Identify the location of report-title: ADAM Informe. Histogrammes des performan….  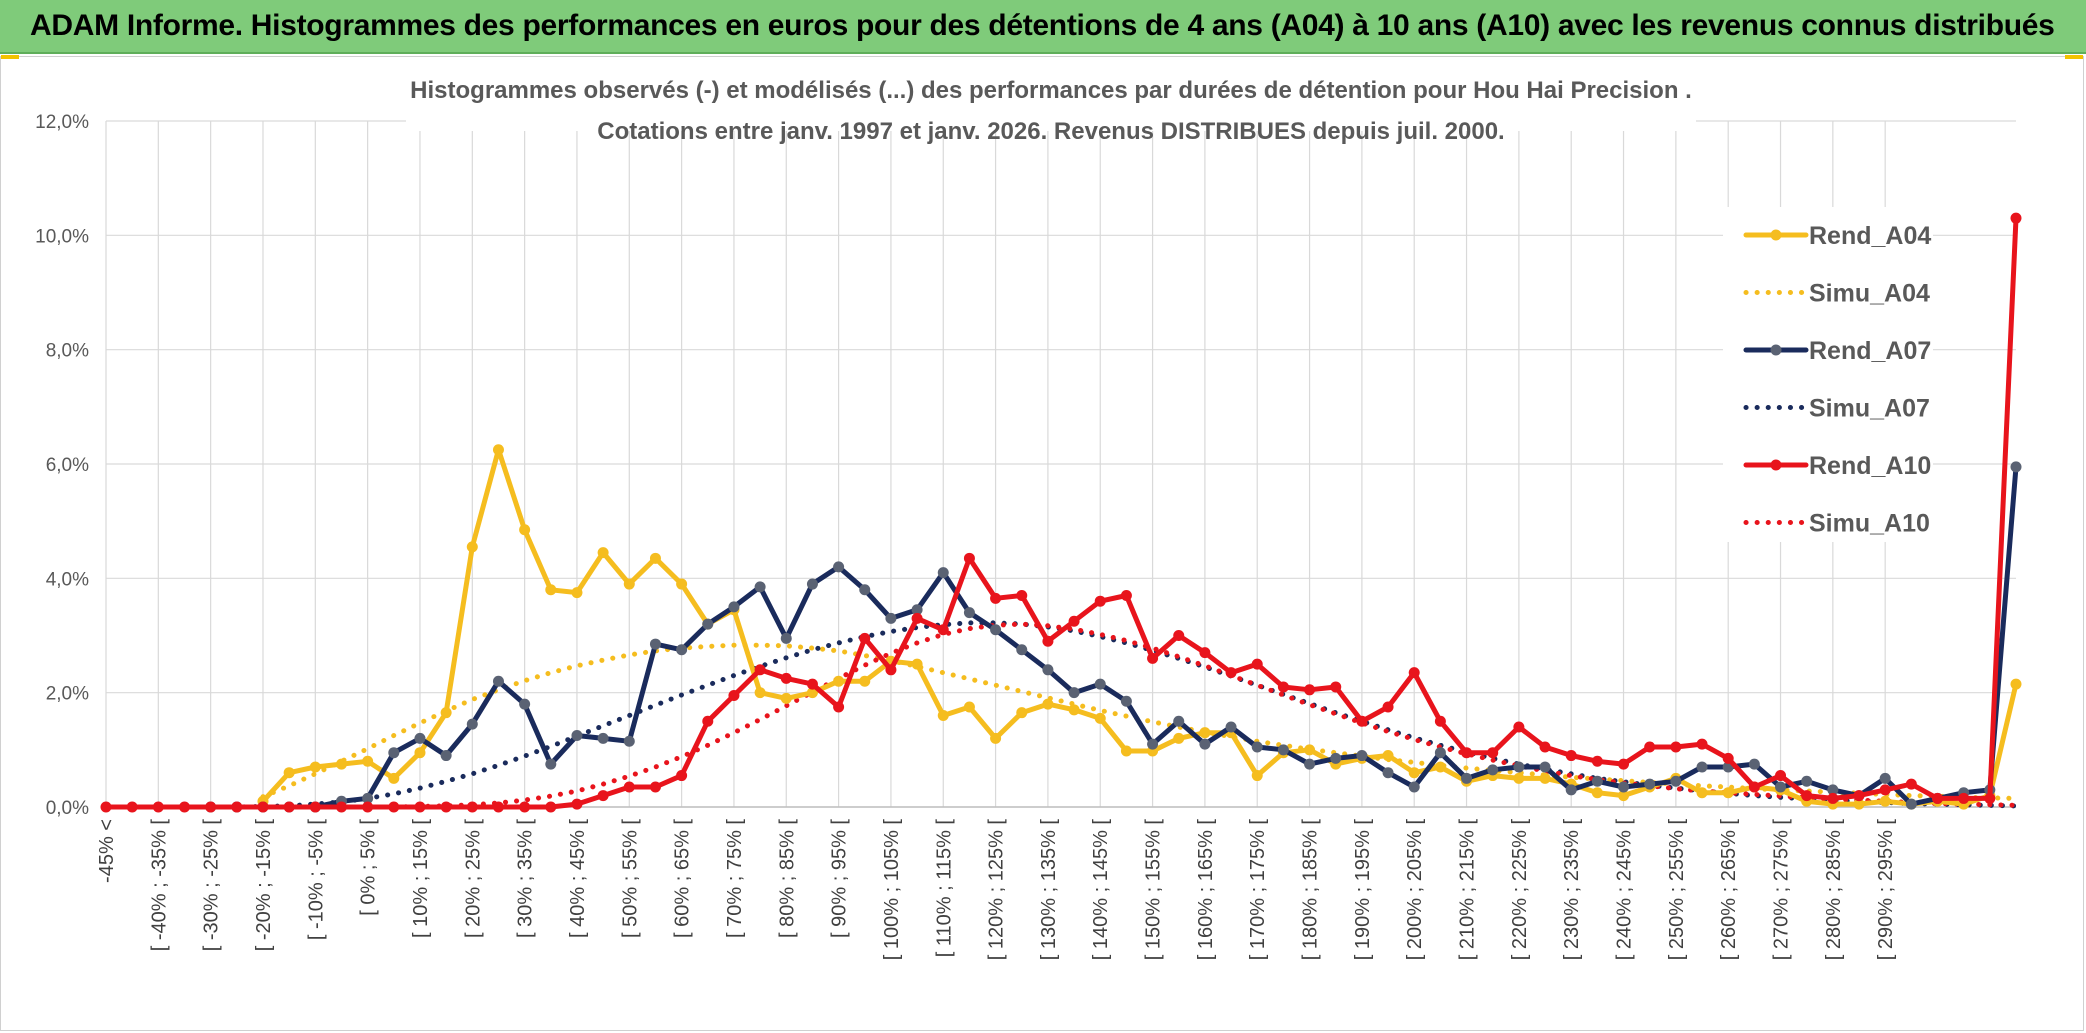
(1042, 25).